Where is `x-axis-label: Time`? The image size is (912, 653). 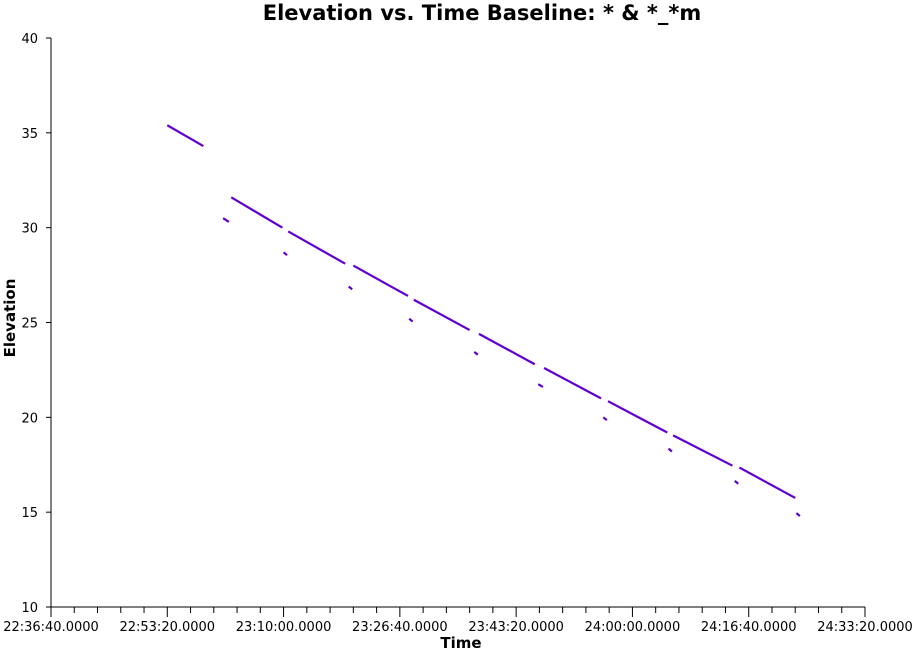 x-axis-label: Time is located at coordinates (460, 643).